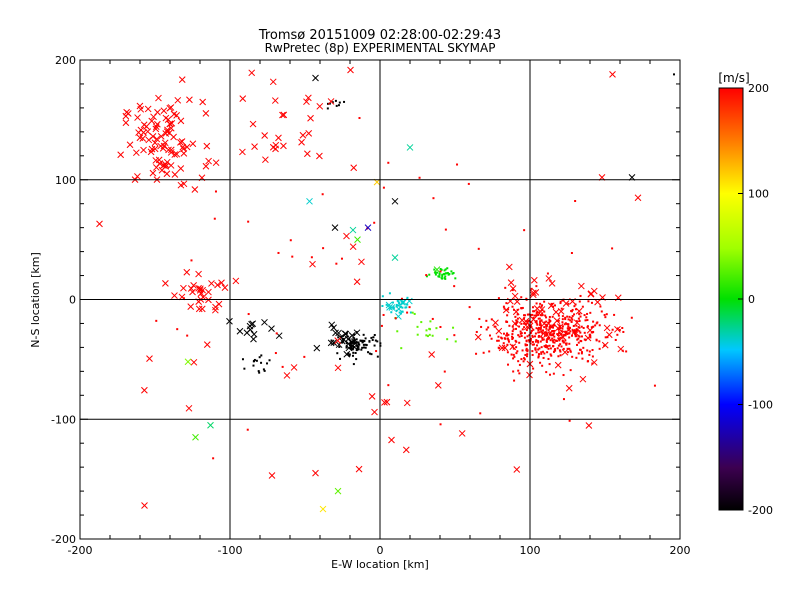  Describe the element at coordinates (760, 510) in the screenshot. I see `colorbar-tick-label: -200` at that location.